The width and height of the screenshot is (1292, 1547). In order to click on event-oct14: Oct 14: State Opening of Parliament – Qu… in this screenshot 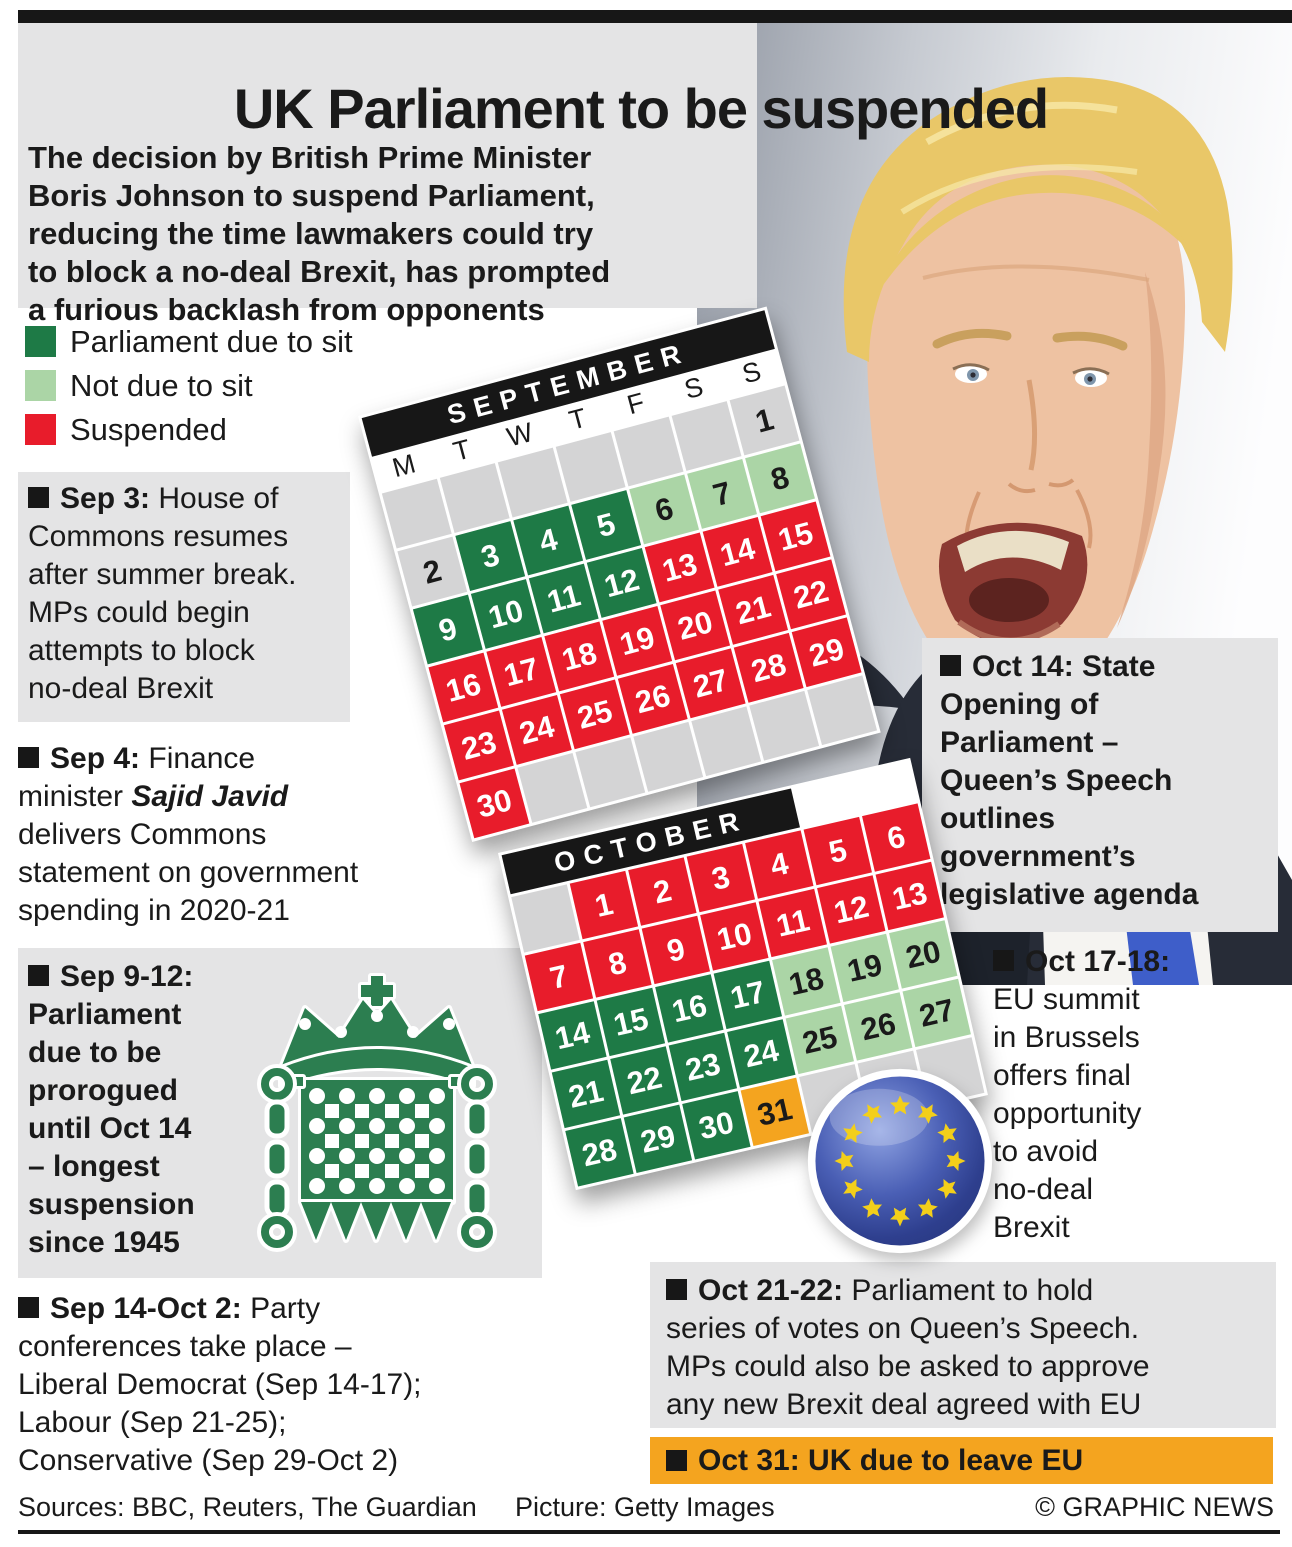, I will do `click(1100, 785)`.